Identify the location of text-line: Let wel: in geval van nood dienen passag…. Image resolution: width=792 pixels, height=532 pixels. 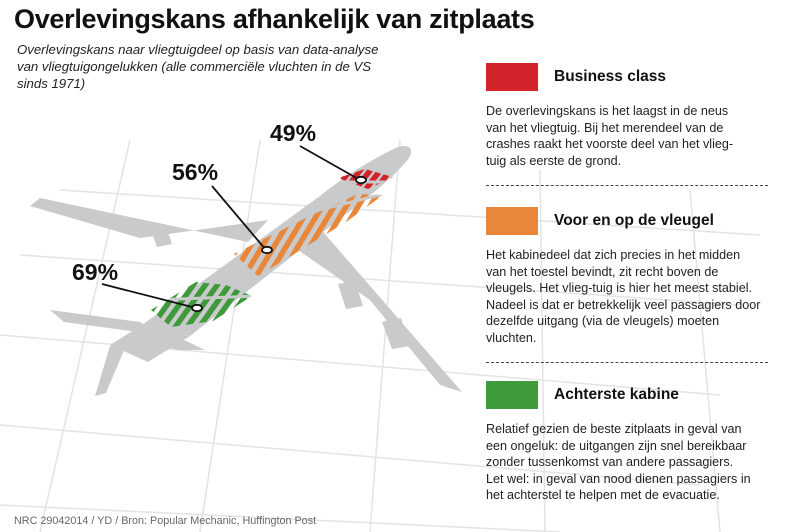
(618, 478).